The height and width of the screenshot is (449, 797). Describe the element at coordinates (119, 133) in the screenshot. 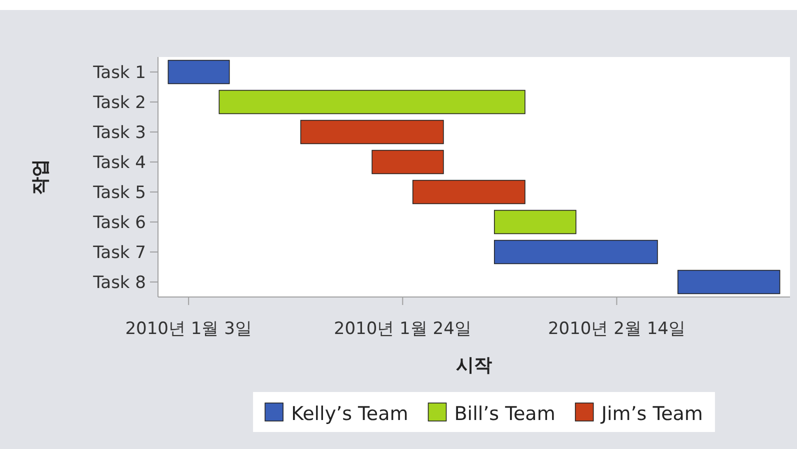

I see `y-tick-label: Task 3` at that location.